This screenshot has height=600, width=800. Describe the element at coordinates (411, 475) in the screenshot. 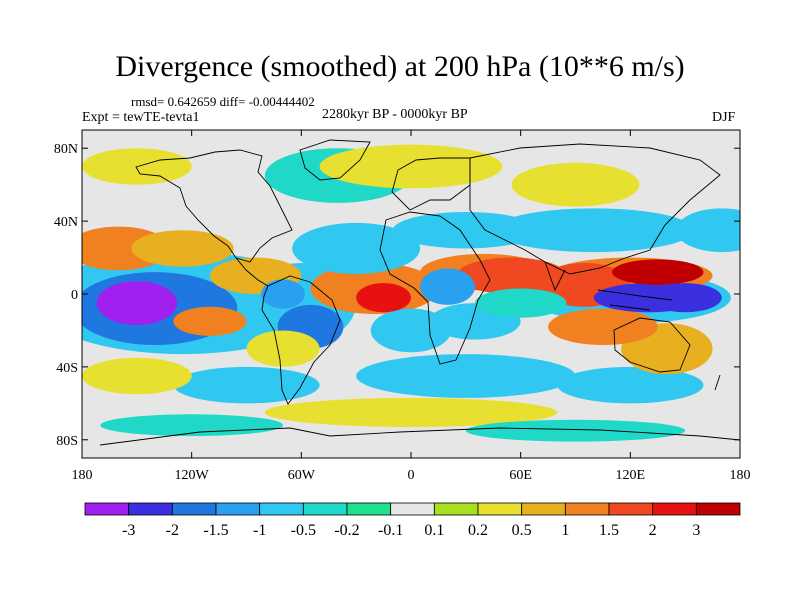

I see `lon-tick-label: 0` at that location.